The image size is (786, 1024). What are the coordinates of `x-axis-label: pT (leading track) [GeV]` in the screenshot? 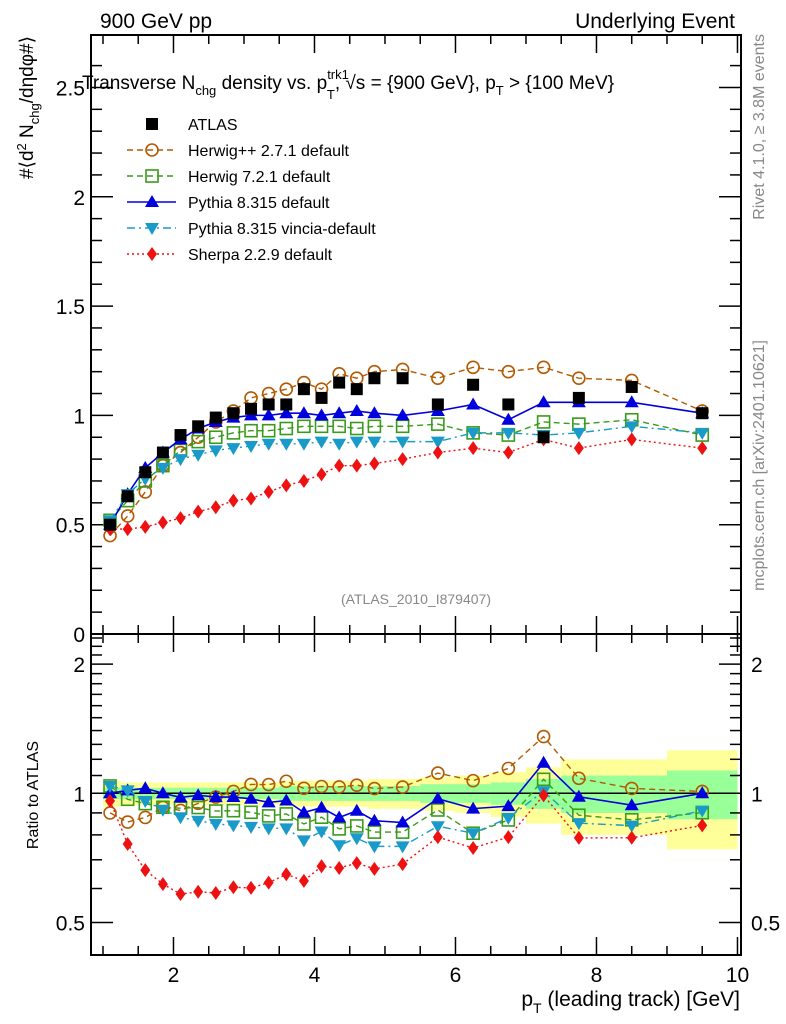 It's located at (630, 1002).